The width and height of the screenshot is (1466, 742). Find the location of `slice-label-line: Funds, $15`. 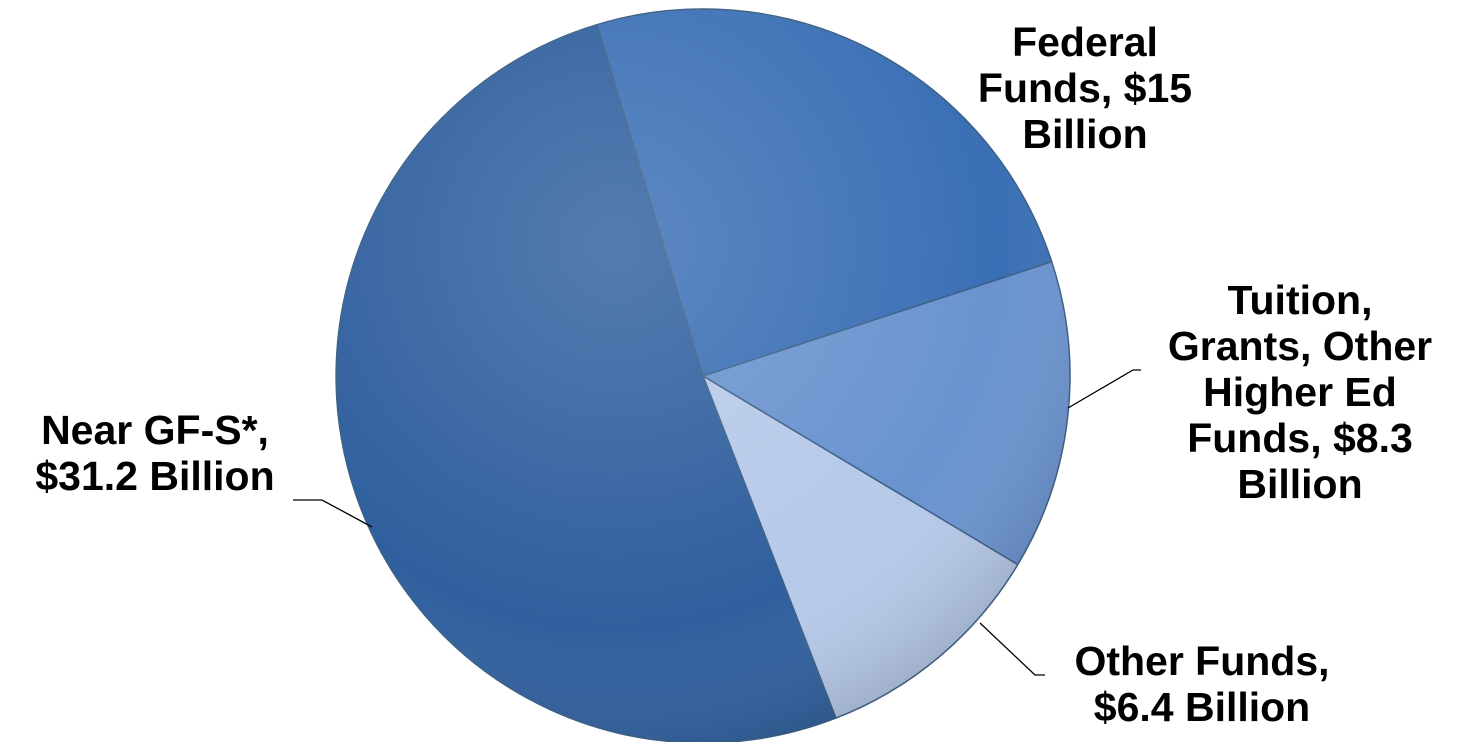

slice-label-line: Funds, $15 is located at coordinates (1085, 88).